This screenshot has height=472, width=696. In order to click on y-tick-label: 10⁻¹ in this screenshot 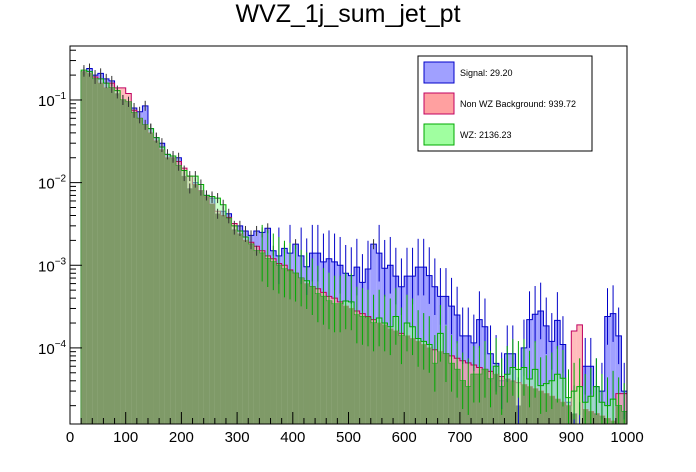, I will do `click(52, 100)`.